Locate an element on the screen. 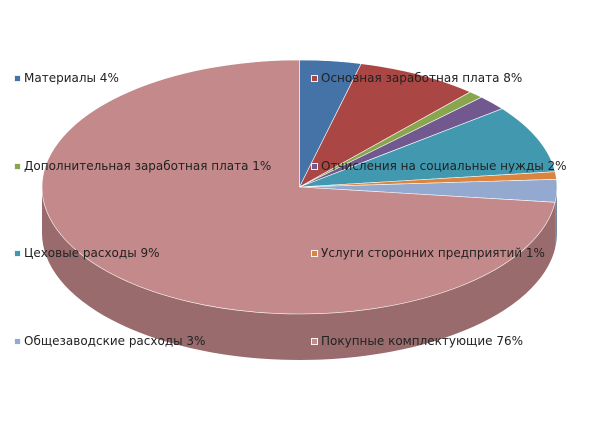  legend-label: Основная заработная плата 8% is located at coordinates (422, 78).